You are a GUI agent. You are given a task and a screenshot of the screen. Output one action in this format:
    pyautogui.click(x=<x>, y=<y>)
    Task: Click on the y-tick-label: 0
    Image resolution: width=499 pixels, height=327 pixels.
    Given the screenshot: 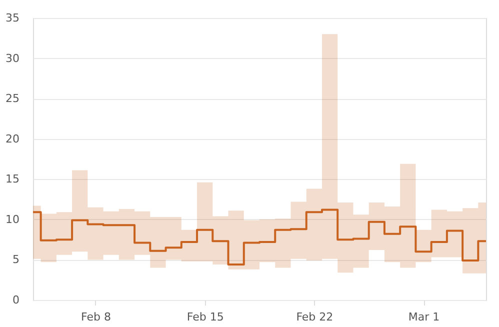 What is the action you would take?
    pyautogui.click(x=16, y=300)
    